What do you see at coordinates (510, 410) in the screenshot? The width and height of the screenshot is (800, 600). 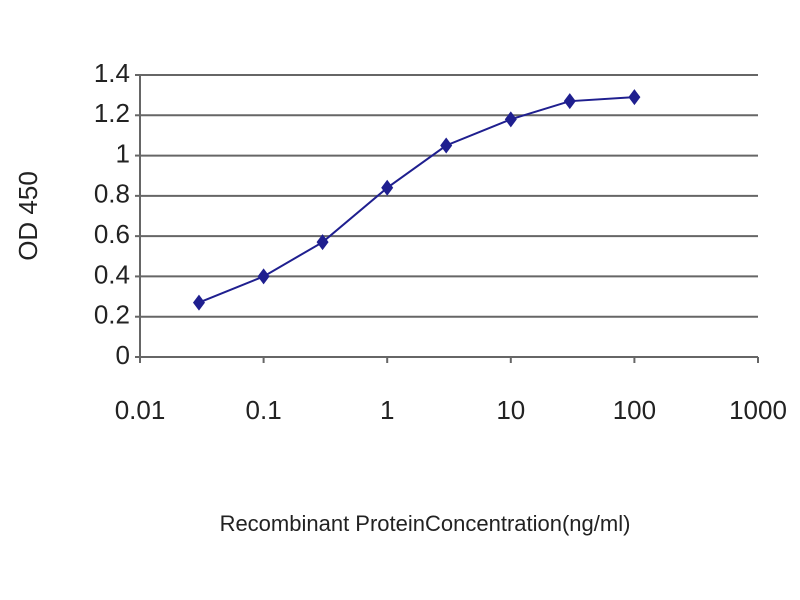 I see `x-tick-label: 10` at bounding box center [510, 410].